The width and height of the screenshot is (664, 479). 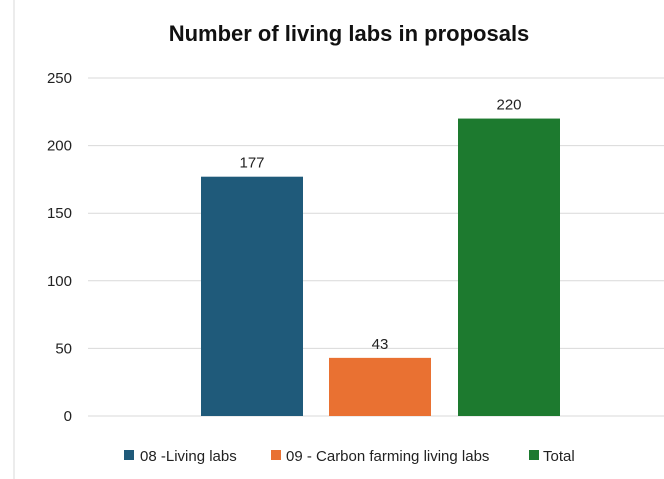 What do you see at coordinates (59, 281) in the screenshot?
I see `y-tick-label-100: 100` at bounding box center [59, 281].